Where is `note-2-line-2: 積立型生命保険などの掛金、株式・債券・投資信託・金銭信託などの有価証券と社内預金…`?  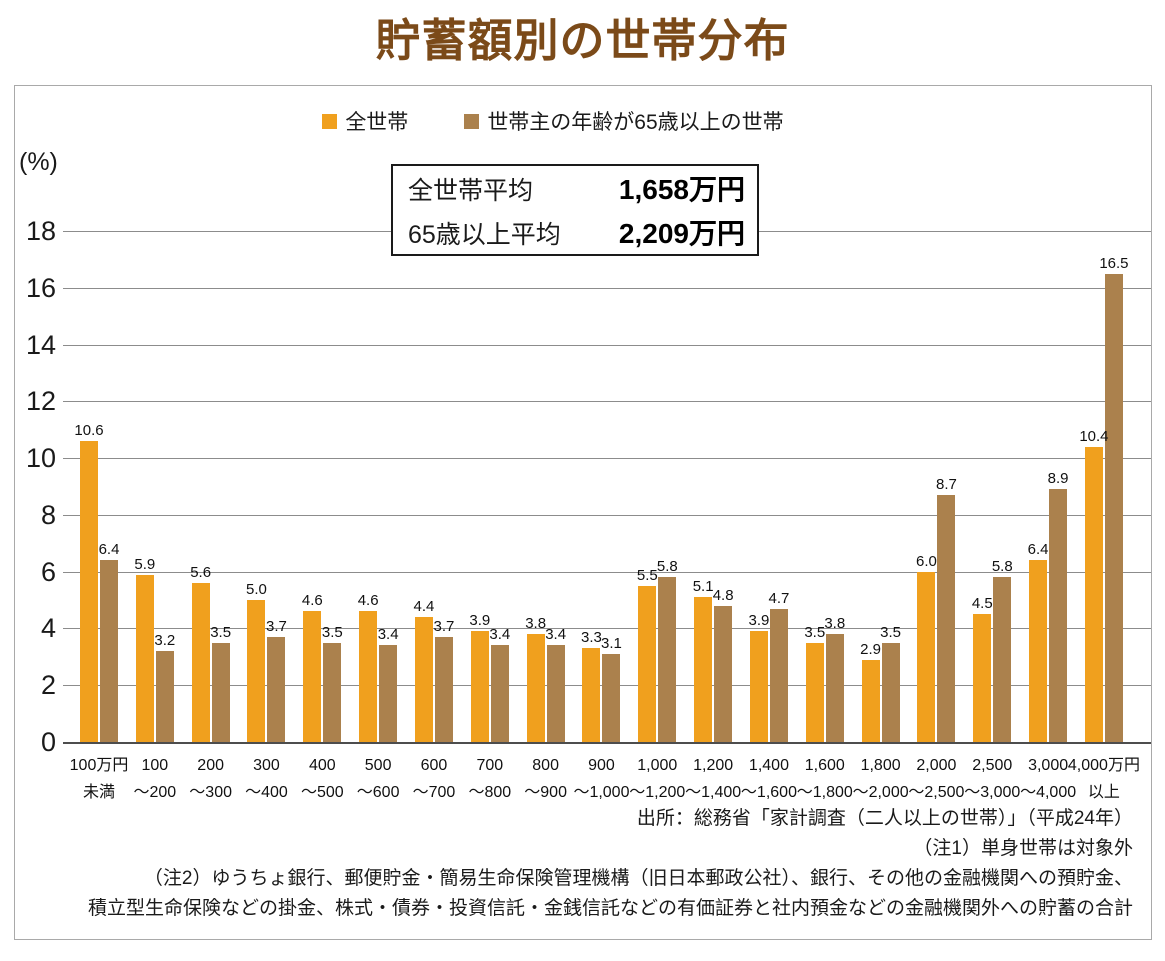 note-2-line-2: 積立型生命保険などの掛金、株式・債券・投資信託・金銭信託などの有価証券と社内預金… is located at coordinates (610, 908).